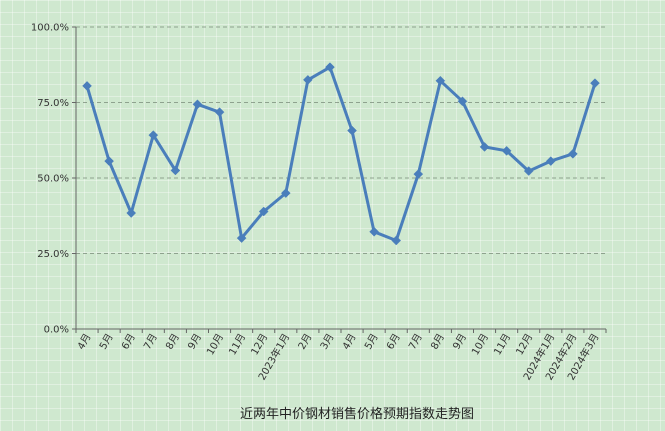 This screenshot has width=665, height=431. Describe the element at coordinates (56, 330) in the screenshot. I see `y-tick-label: 0.0%` at that location.